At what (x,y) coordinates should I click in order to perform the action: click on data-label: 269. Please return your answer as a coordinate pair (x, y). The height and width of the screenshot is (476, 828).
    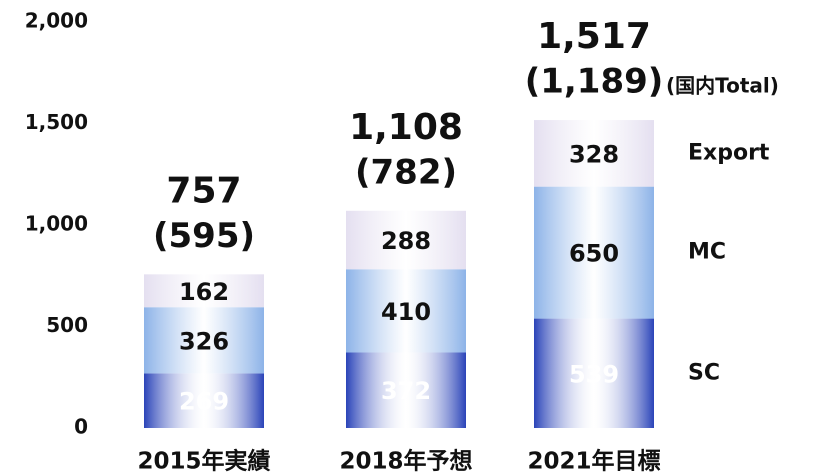
    Looking at the image, I should click on (204, 402).